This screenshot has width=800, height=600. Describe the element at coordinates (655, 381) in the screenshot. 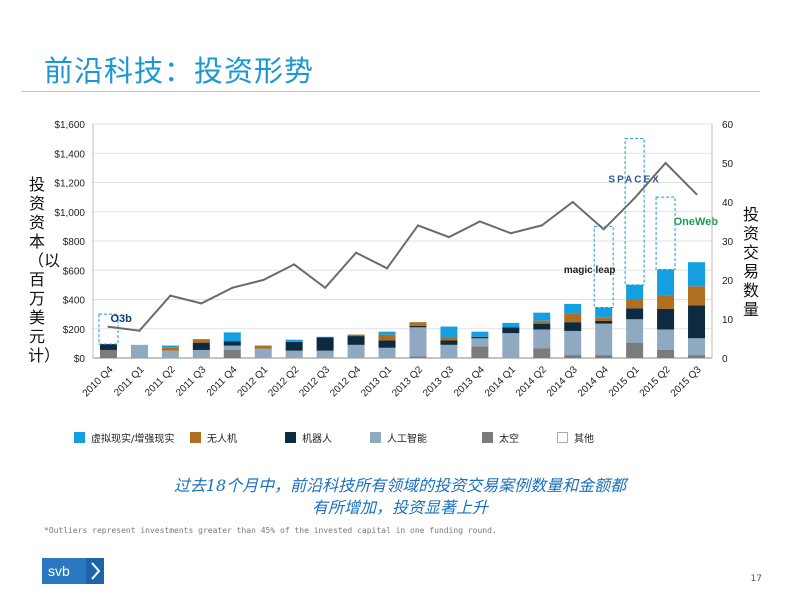

I see `x-tick-label: 2015 Q2` at that location.